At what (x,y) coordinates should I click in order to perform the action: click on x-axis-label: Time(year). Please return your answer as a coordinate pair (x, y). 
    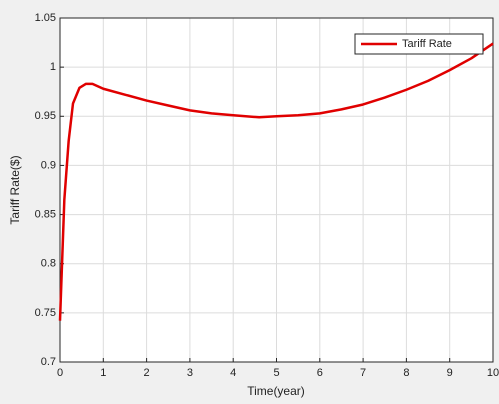
    Looking at the image, I should click on (276, 391).